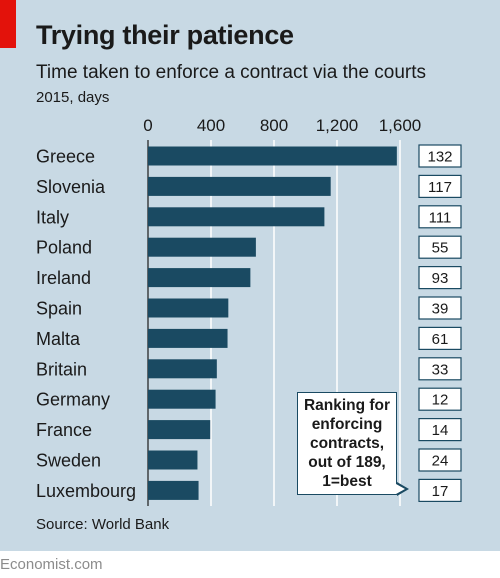 Image resolution: width=500 pixels, height=578 pixels. What do you see at coordinates (52, 217) in the screenshot?
I see `category-label: Italy` at bounding box center [52, 217].